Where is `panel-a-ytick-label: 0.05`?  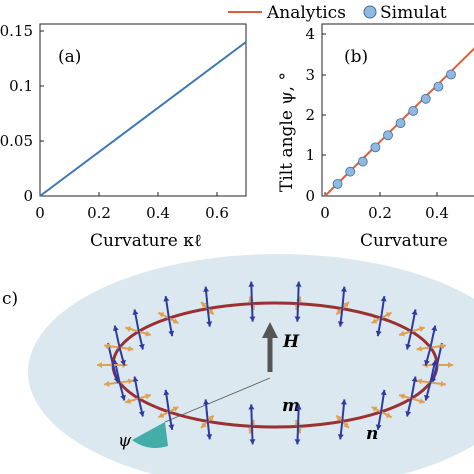 panel-a-ytick-label: 0.05 is located at coordinates (16, 141).